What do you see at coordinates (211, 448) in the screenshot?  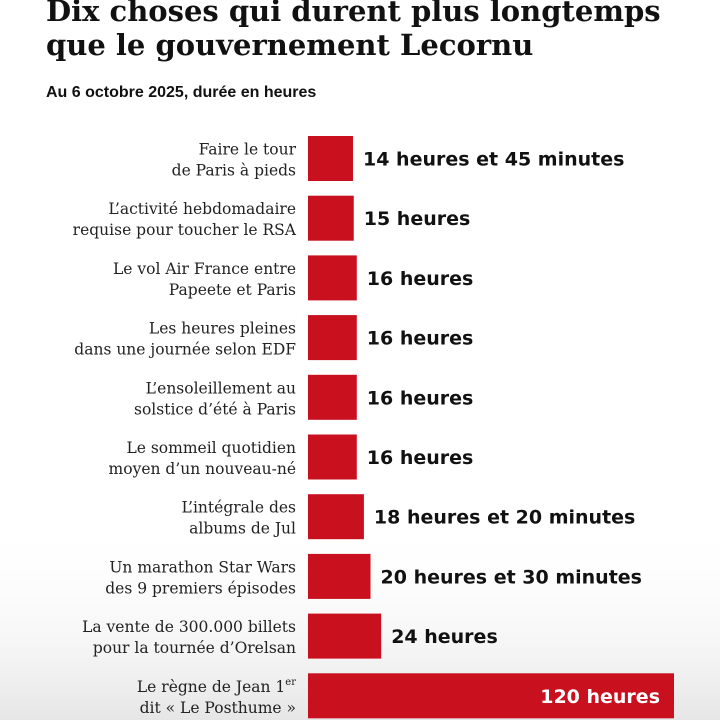 I see `category-label-6-line-1: Le sommeil quotidien` at bounding box center [211, 448].